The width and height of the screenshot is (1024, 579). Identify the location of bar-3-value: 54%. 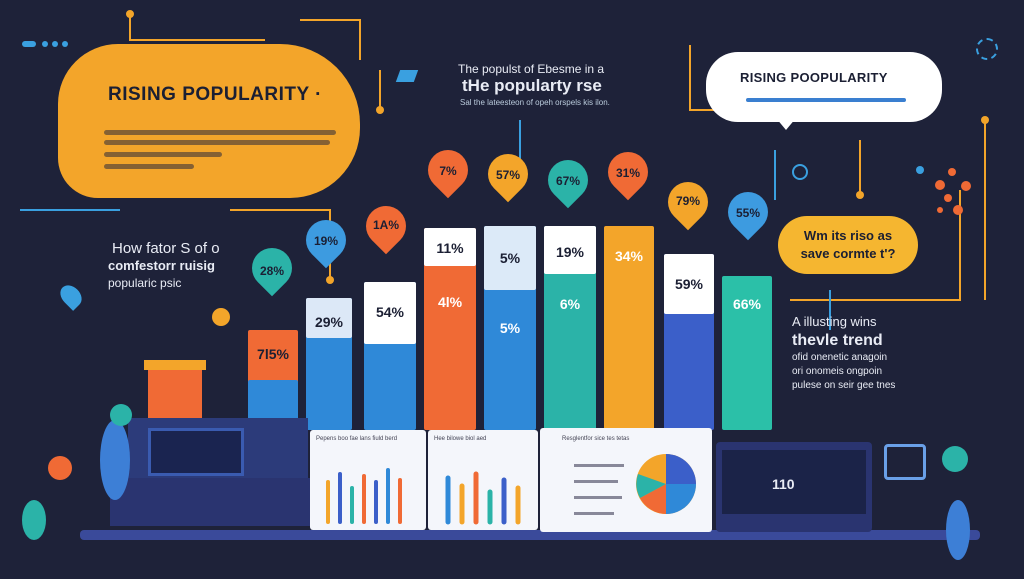
(390, 312).